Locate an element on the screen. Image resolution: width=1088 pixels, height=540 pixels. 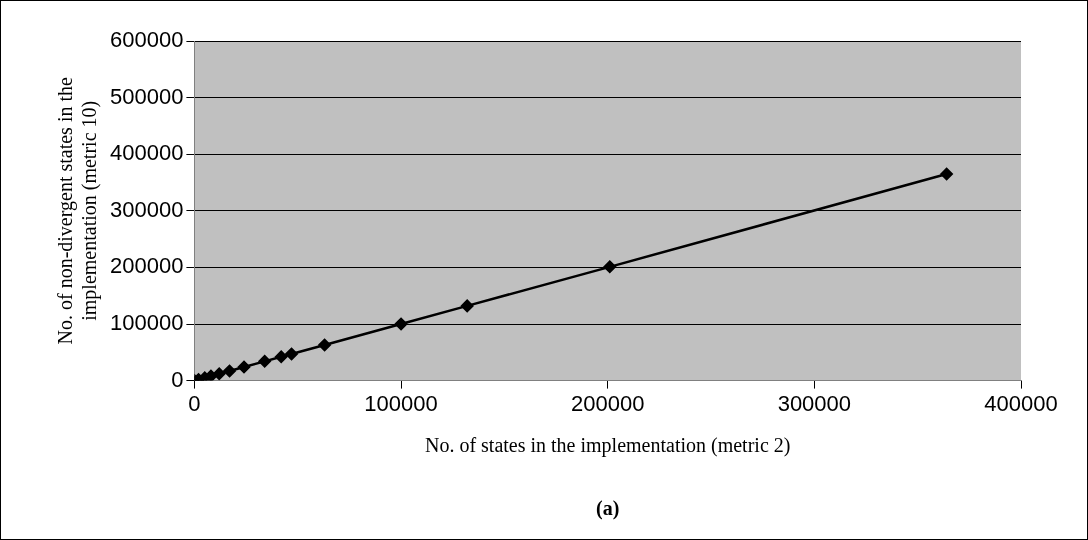
x-tick-label: 100000 is located at coordinates (401, 403).